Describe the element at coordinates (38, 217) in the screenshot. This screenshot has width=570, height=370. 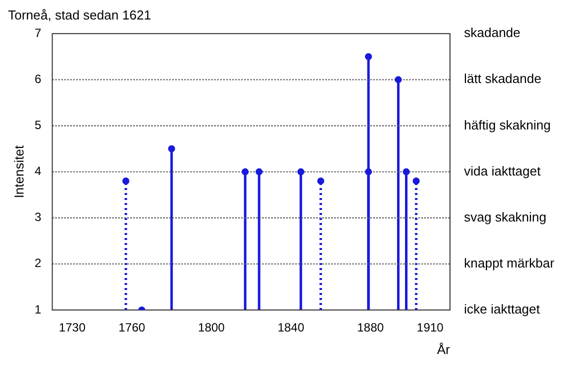
I see `y-tick-label: 3` at that location.